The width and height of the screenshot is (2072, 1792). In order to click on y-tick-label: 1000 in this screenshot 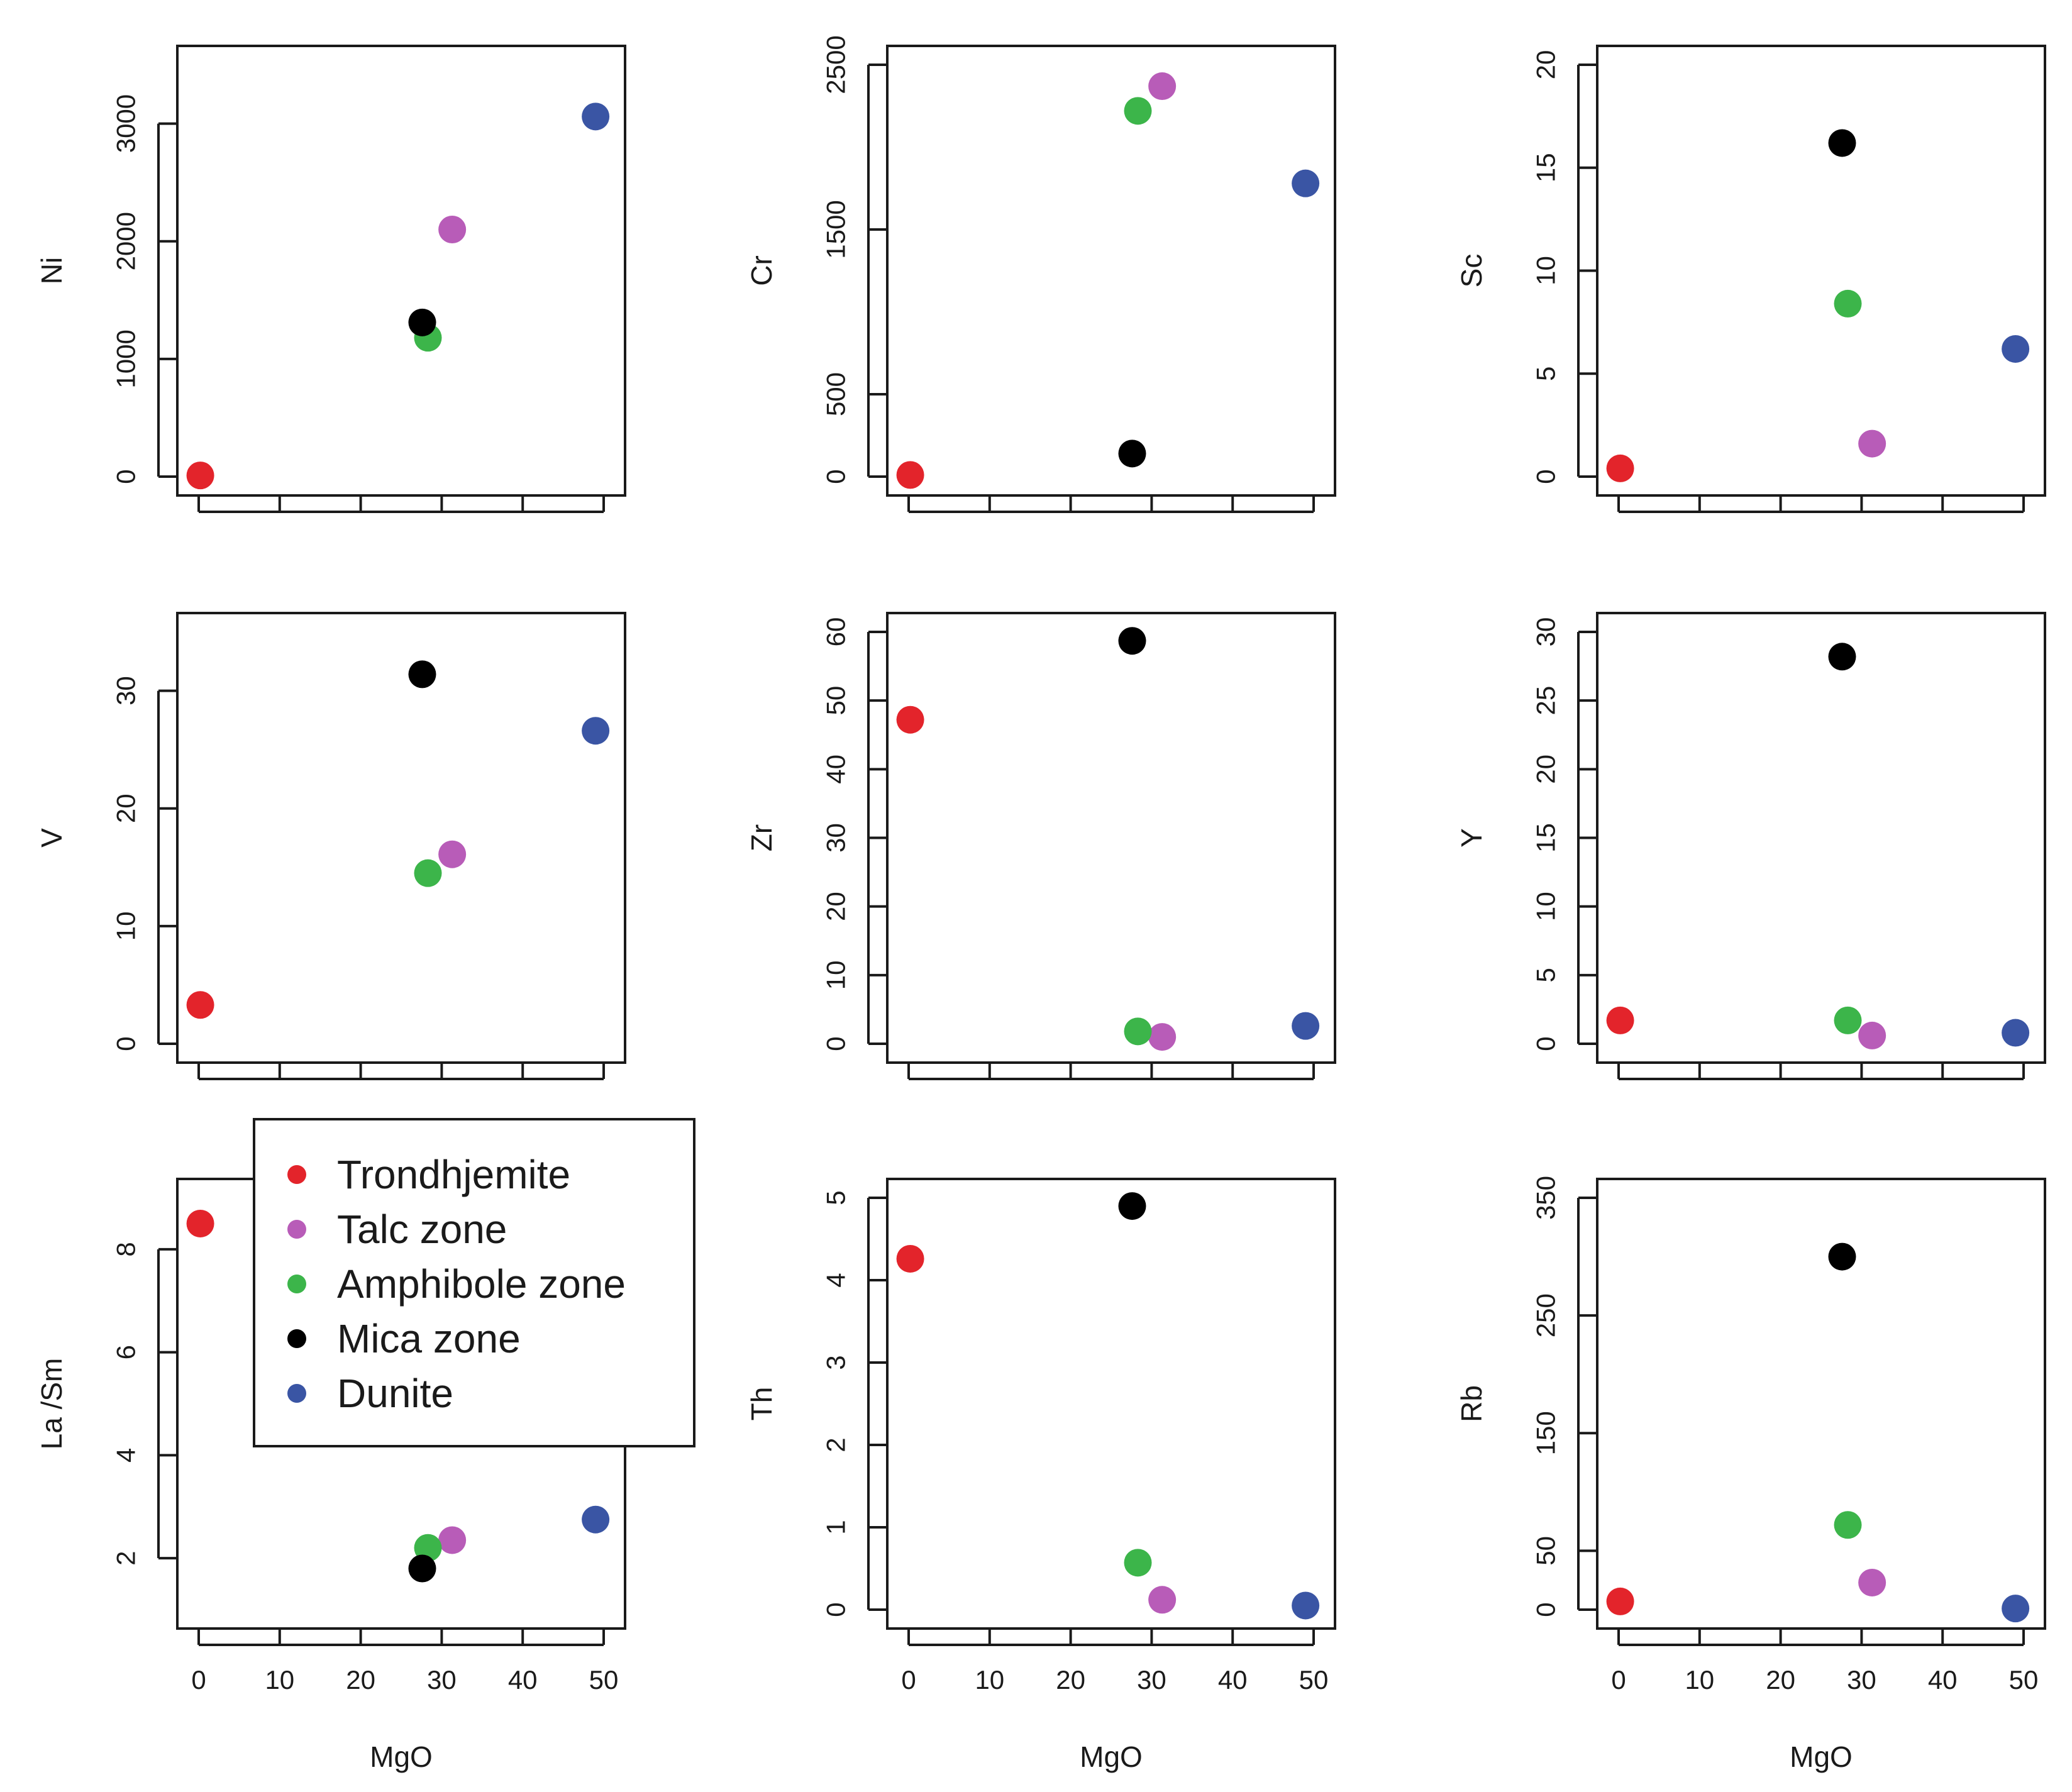, I will do `click(126, 358)`.